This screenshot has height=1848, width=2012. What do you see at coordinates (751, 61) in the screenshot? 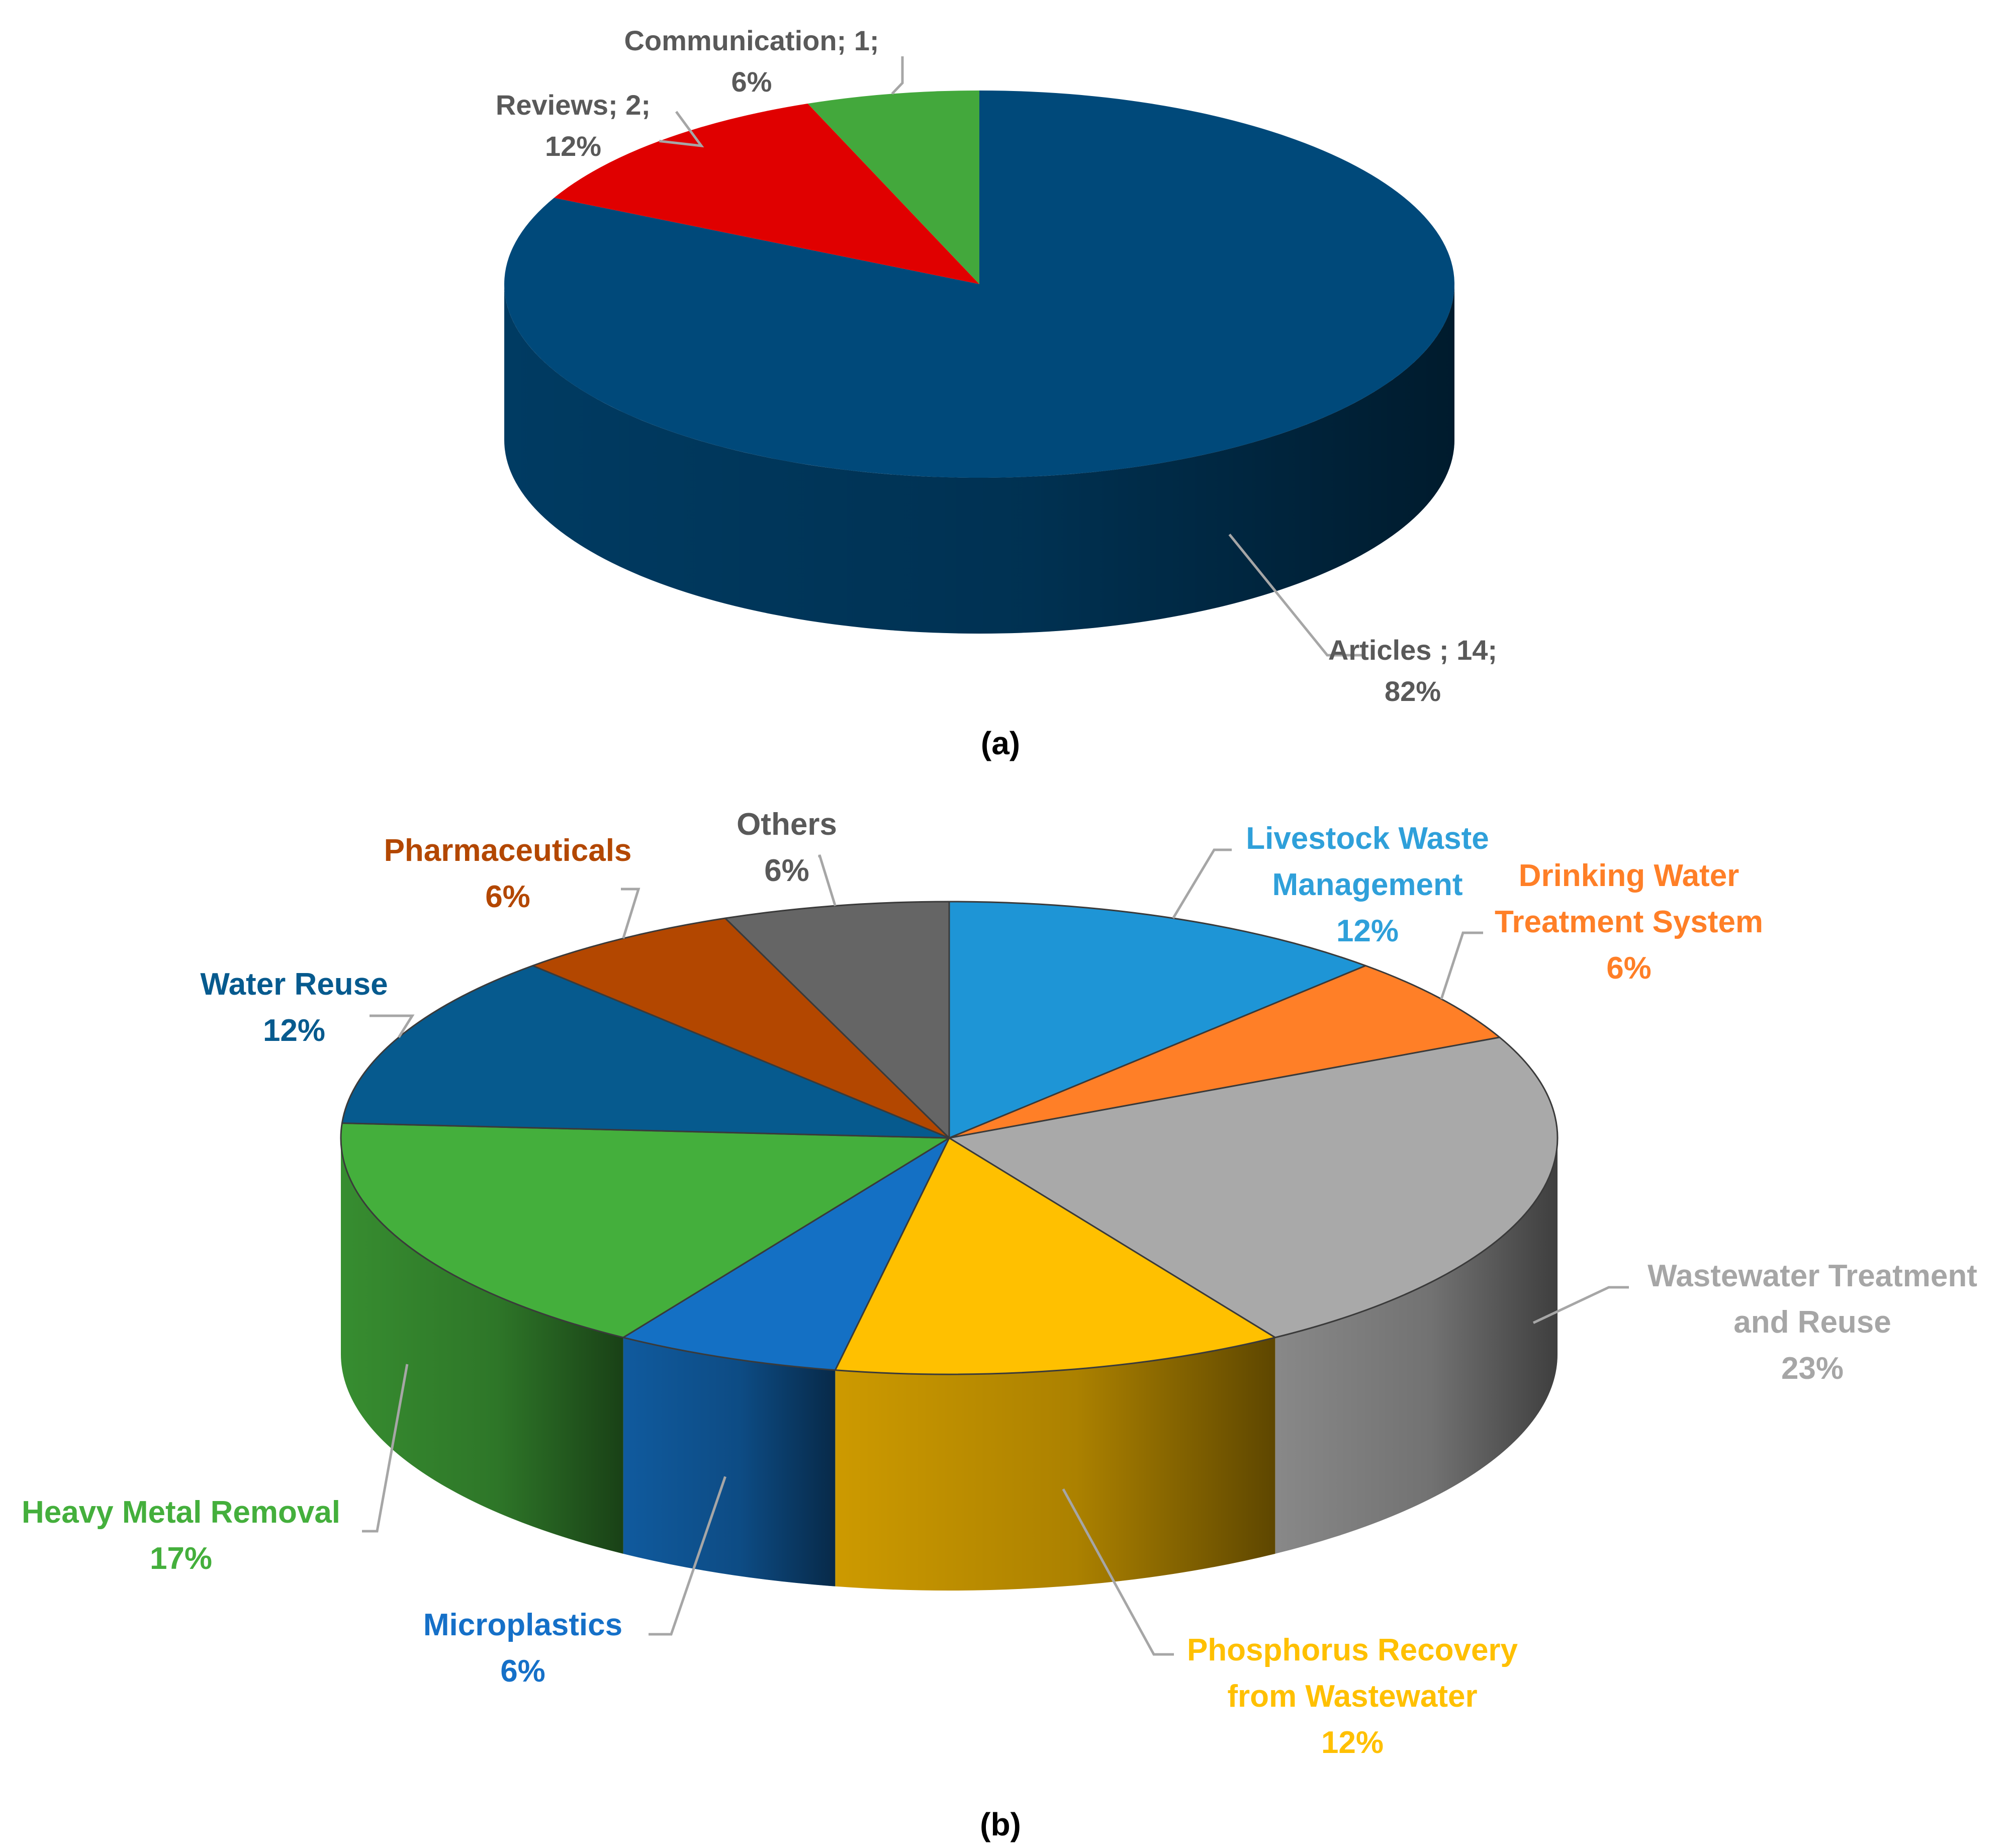
I see `pie-a-label-communication-1: Communication; 1; 6%` at bounding box center [751, 61].